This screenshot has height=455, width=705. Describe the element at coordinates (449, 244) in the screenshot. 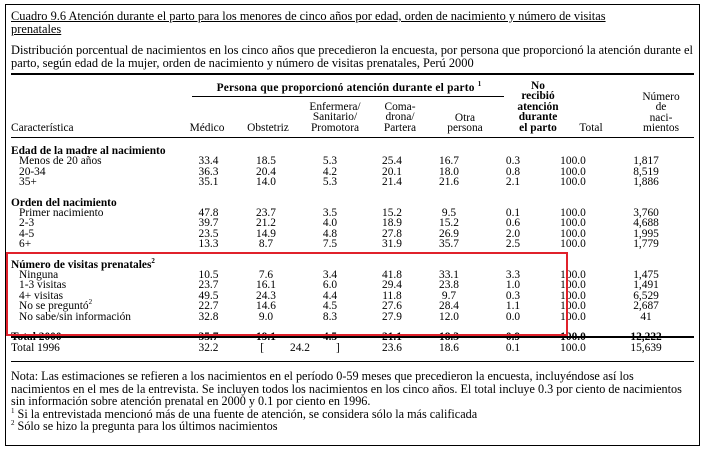

I see `row-value: 35.7` at that location.